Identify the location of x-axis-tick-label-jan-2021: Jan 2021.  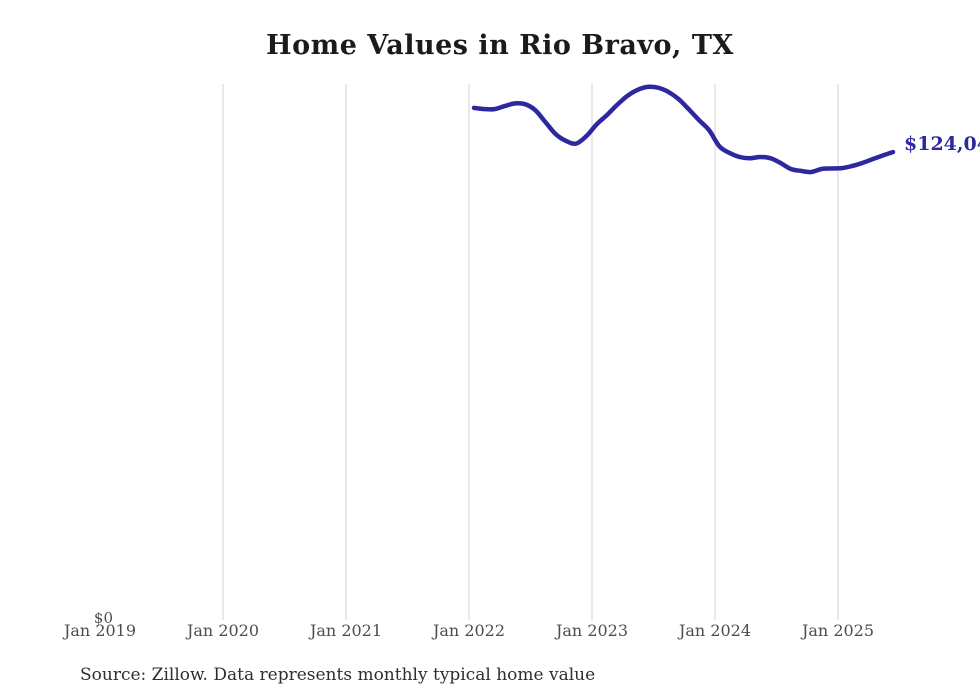
(346, 630).